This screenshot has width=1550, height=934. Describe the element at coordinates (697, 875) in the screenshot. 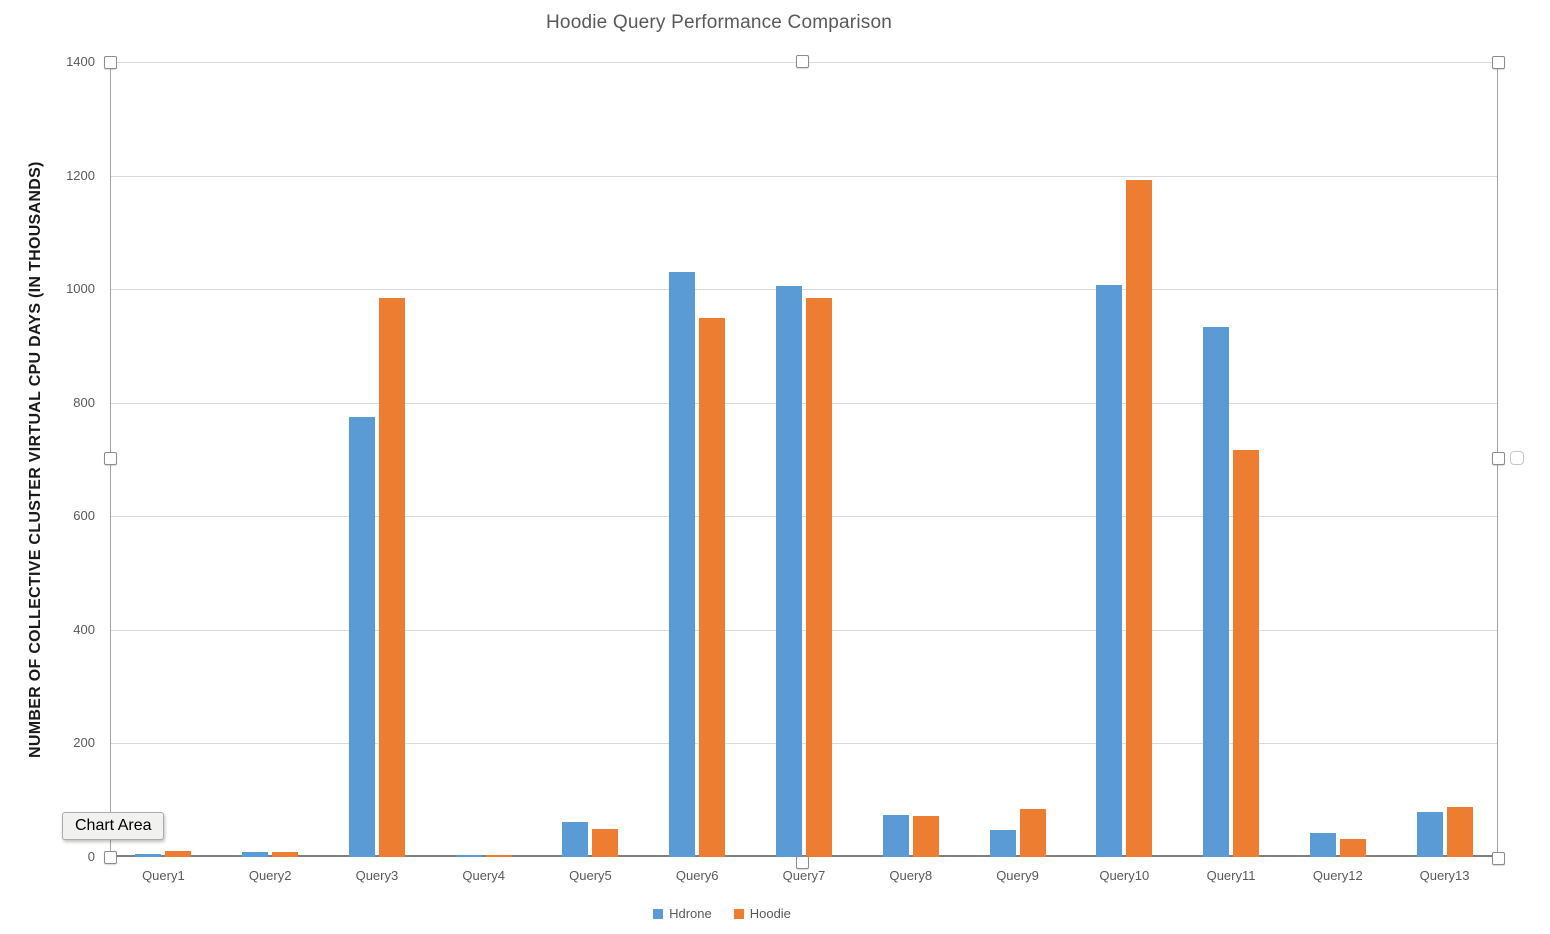

I see `x-category-label: Query6` at that location.